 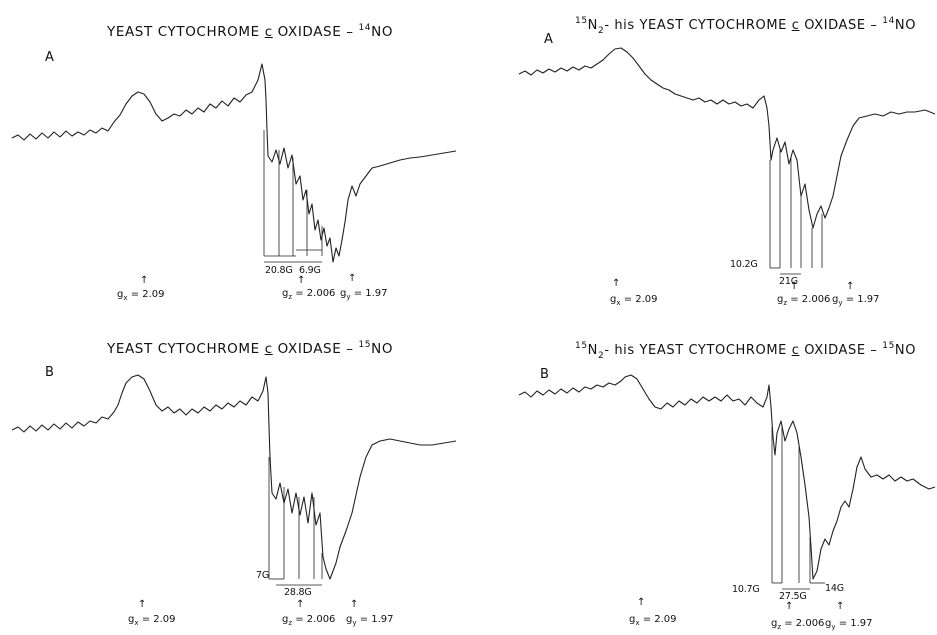 I want to click on epr-spectrum-trace, so click(x=234, y=163).